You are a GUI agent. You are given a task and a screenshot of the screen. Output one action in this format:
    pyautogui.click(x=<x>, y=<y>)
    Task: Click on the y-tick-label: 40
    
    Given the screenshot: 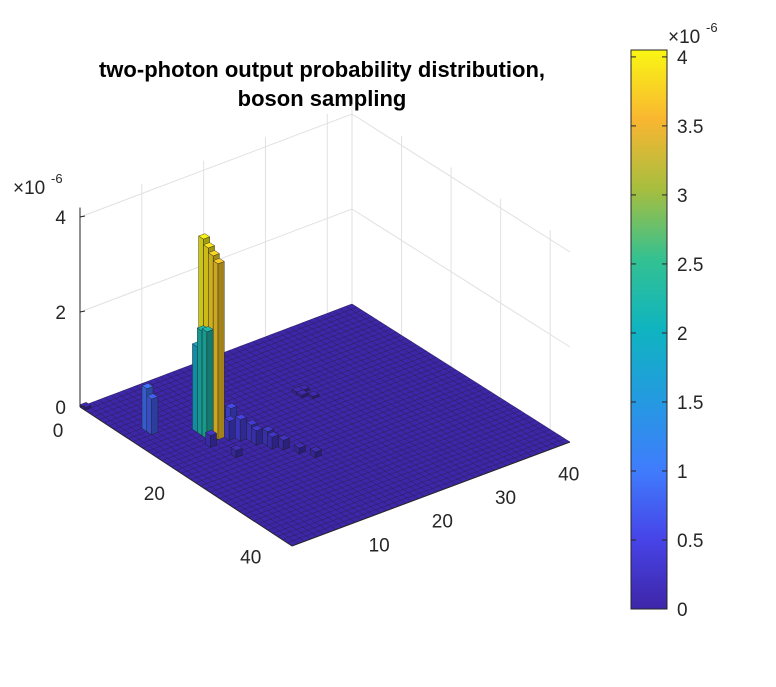 What is the action you would take?
    pyautogui.click(x=568, y=474)
    